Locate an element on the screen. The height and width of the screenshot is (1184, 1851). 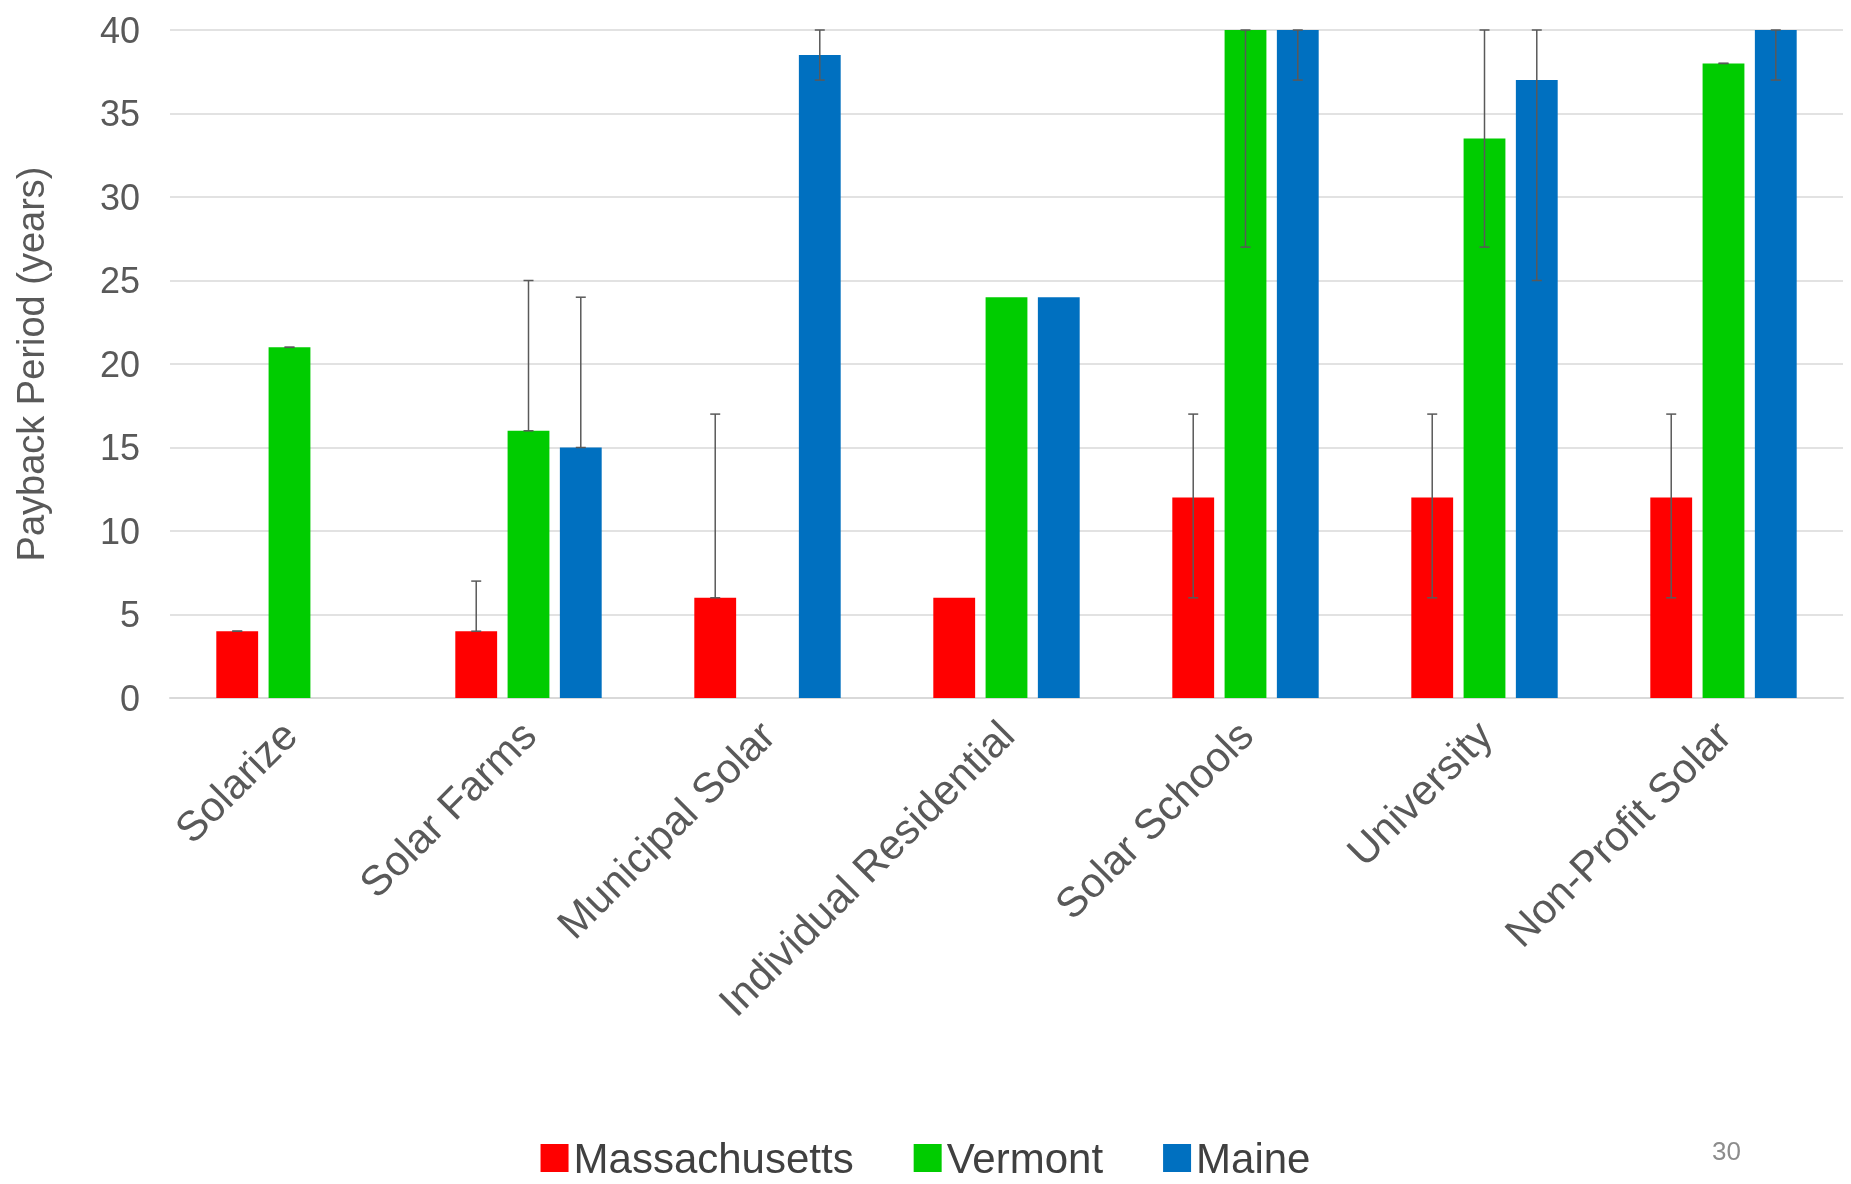
y-tick-label: 0 is located at coordinates (129, 698).